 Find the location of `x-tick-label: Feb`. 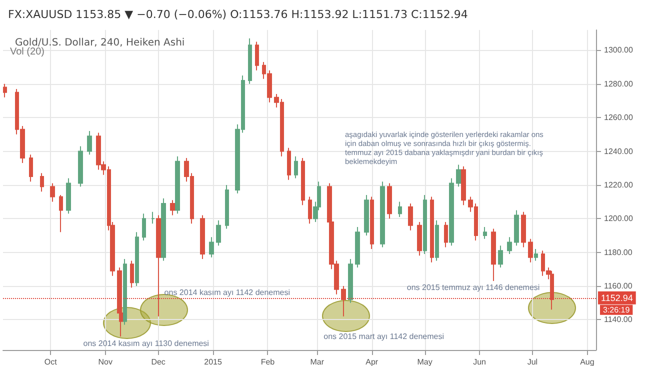

x-tick-label: Feb is located at coordinates (268, 362).